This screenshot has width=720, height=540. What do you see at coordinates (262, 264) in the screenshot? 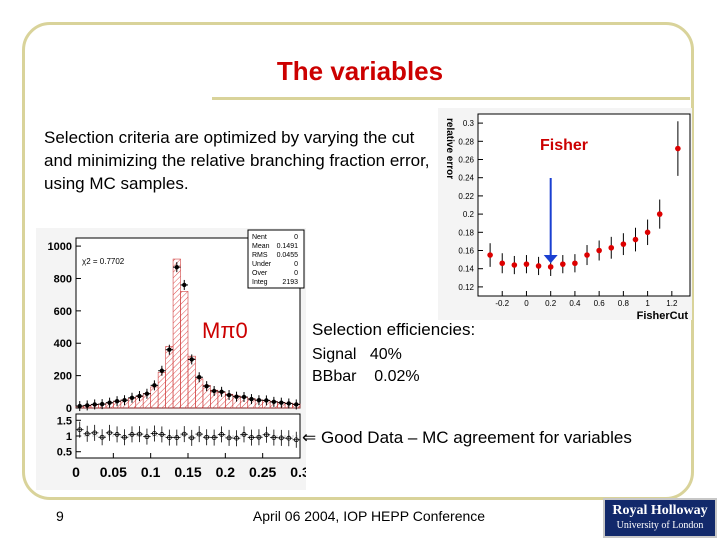
I see `stat-under-label: Under` at bounding box center [262, 264].